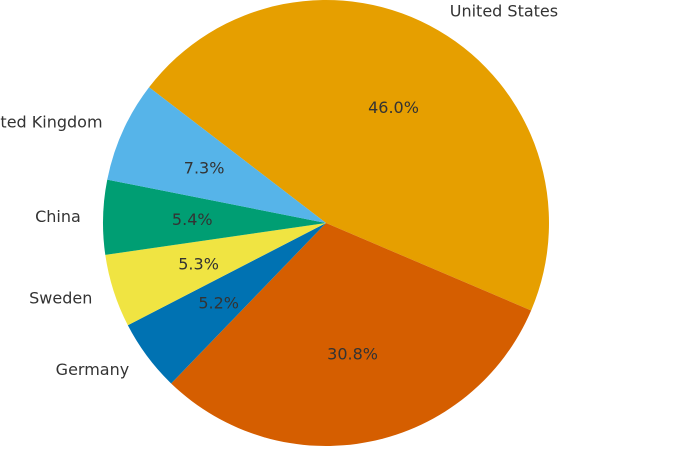  I want to click on slice-category-label: United States, so click(504, 11).